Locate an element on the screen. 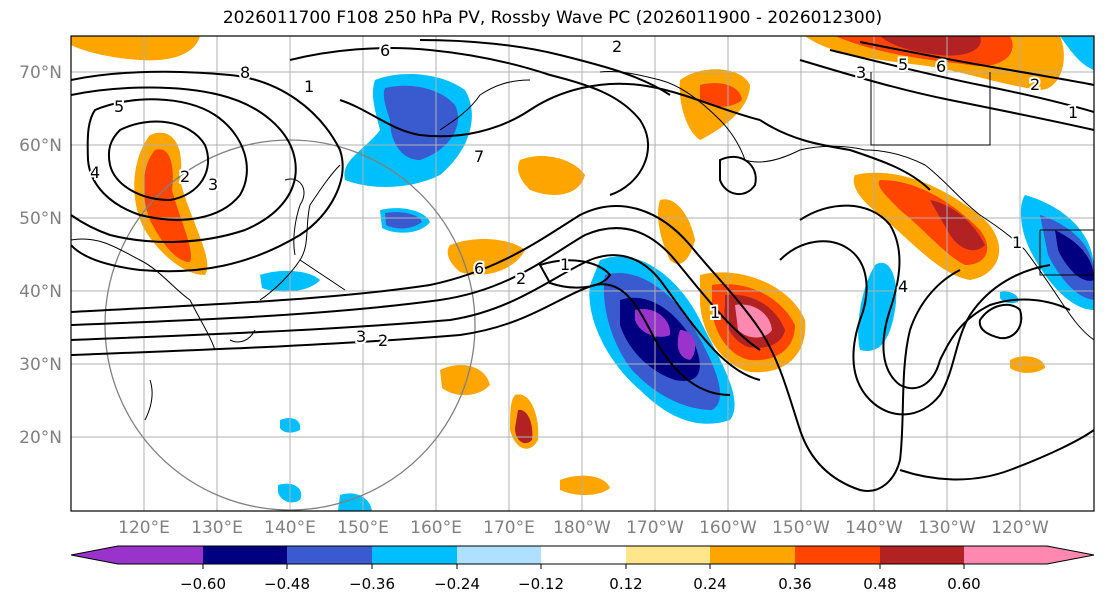 The height and width of the screenshot is (604, 1105). lon-label: 140°W is located at coordinates (874, 528).